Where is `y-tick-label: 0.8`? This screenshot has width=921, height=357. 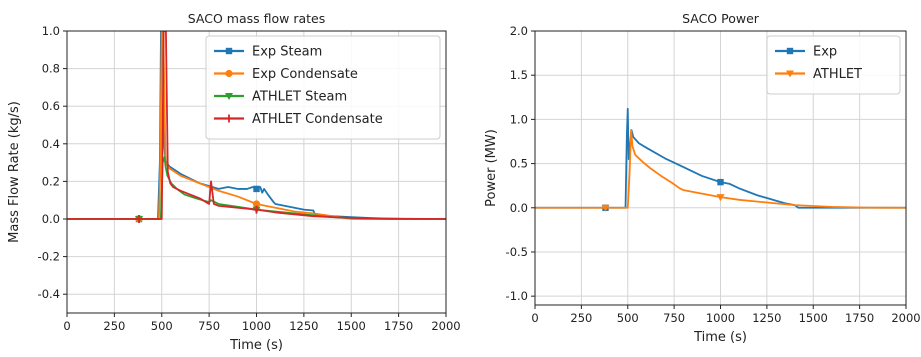 y-tick-label: 0.8 is located at coordinates (51, 69).